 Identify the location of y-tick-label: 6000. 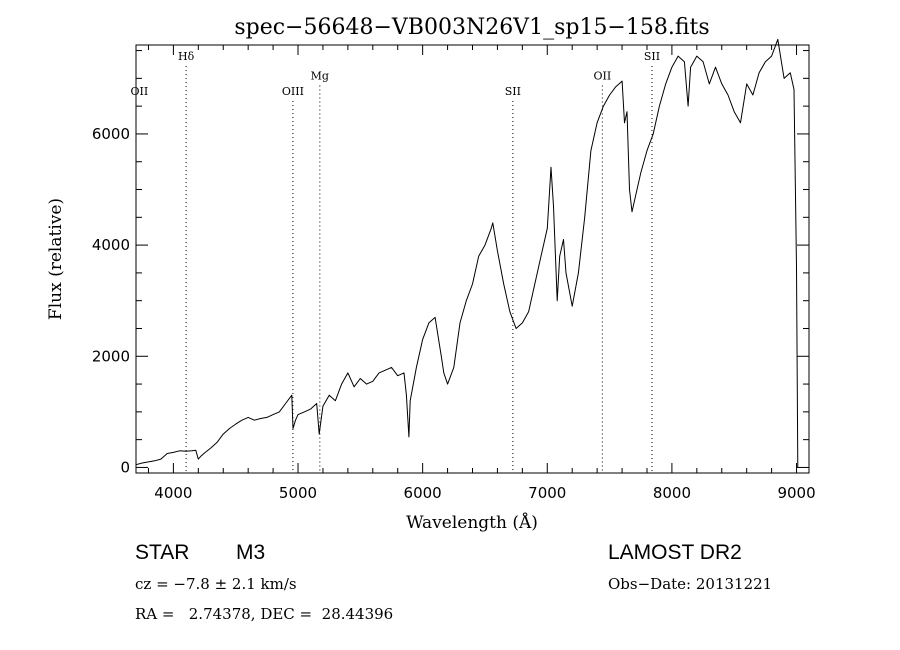
(111, 134).